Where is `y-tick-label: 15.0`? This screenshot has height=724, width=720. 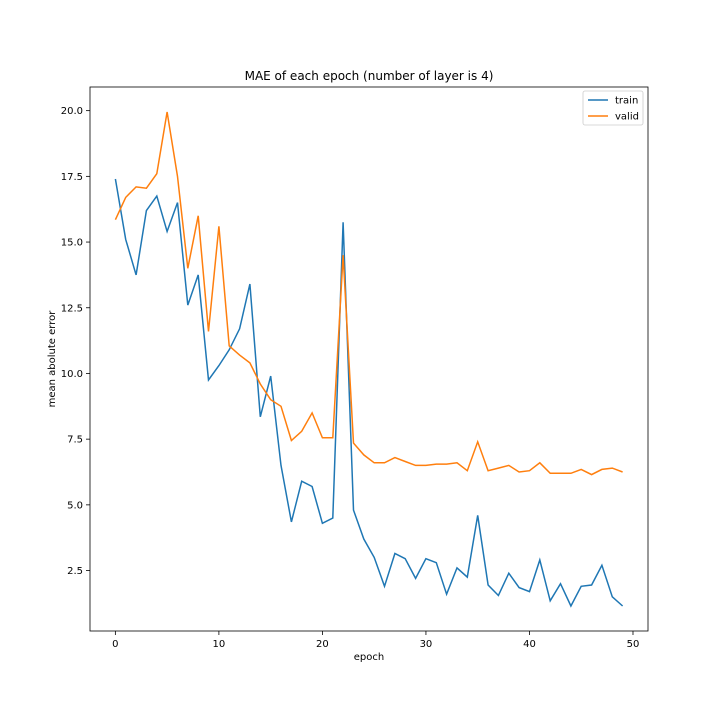 y-tick-label: 15.0 is located at coordinates (72, 243).